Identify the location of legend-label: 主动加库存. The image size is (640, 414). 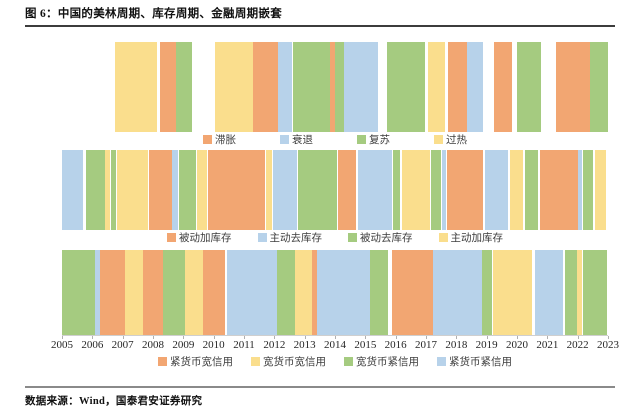
(477, 238).